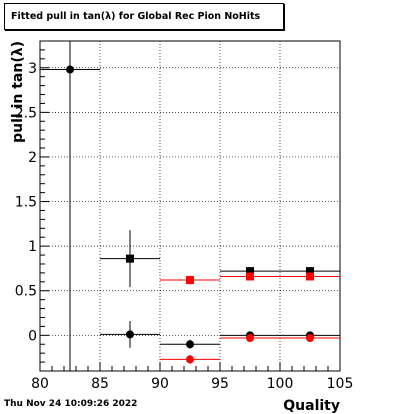  What do you see at coordinates (100, 384) in the screenshot?
I see `x-tick-label: 85` at bounding box center [100, 384].